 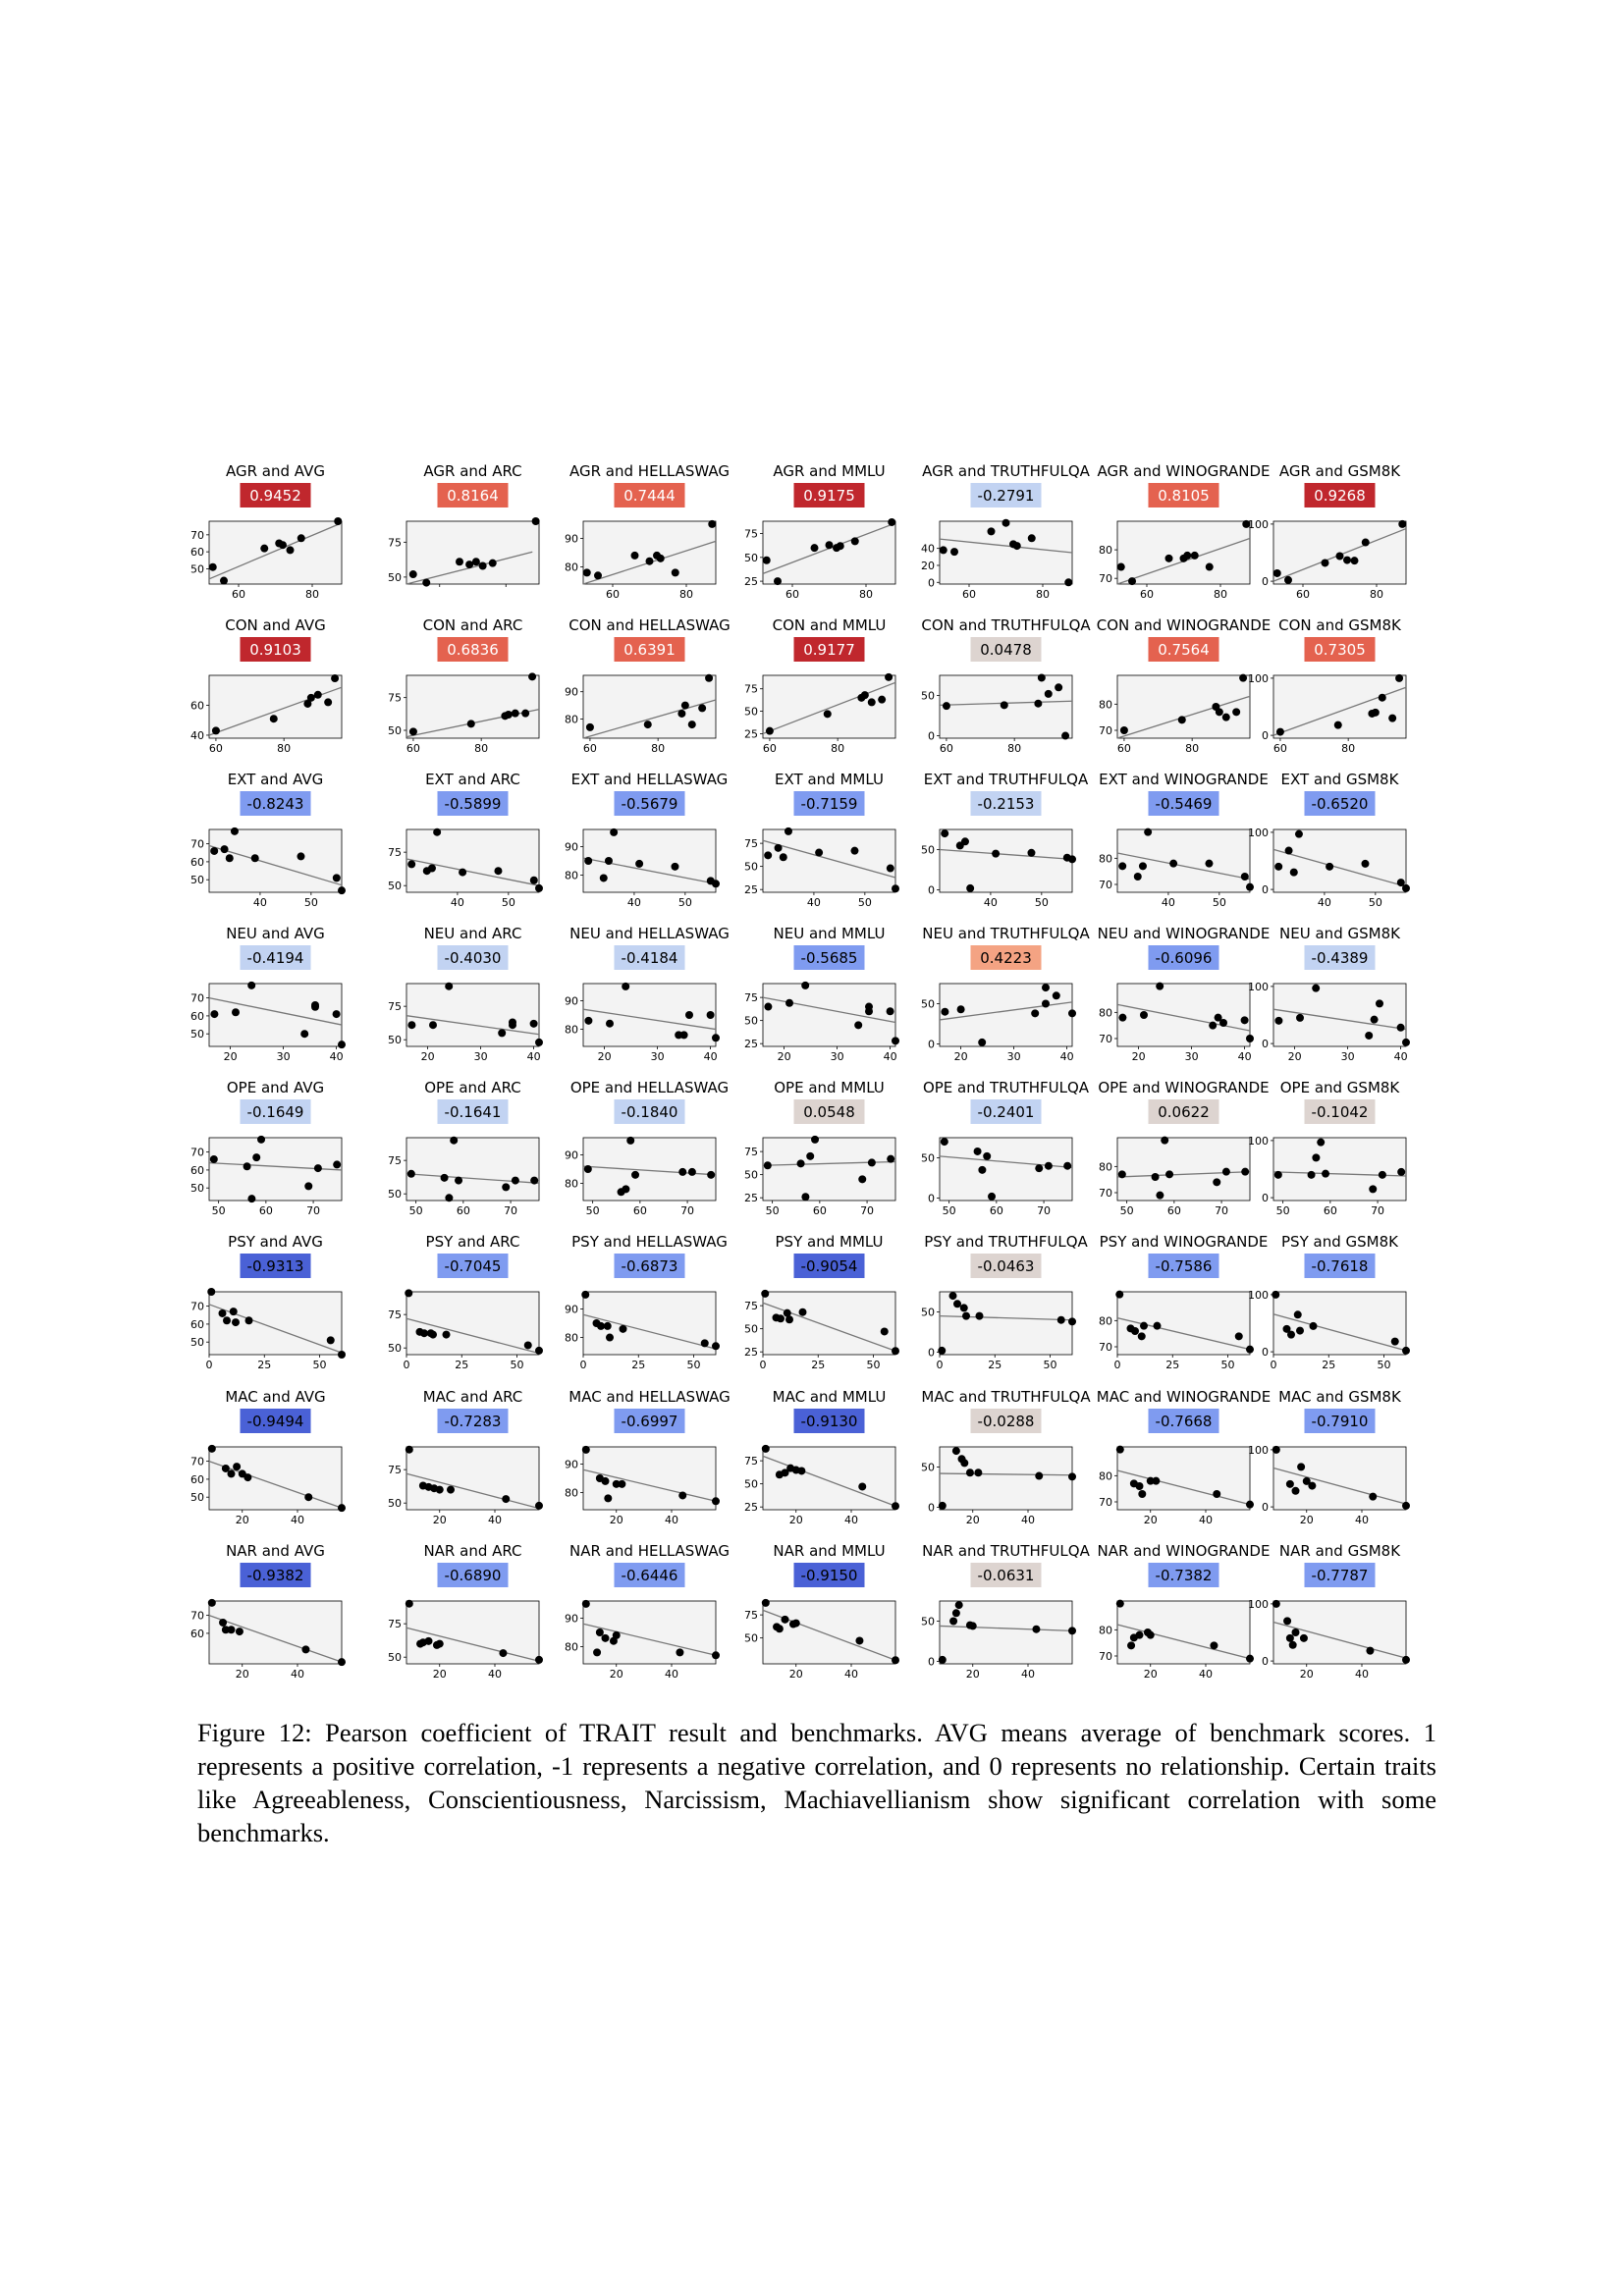 What do you see at coordinates (796, 1520) in the screenshot?
I see `x-tick-label: 20` at bounding box center [796, 1520].